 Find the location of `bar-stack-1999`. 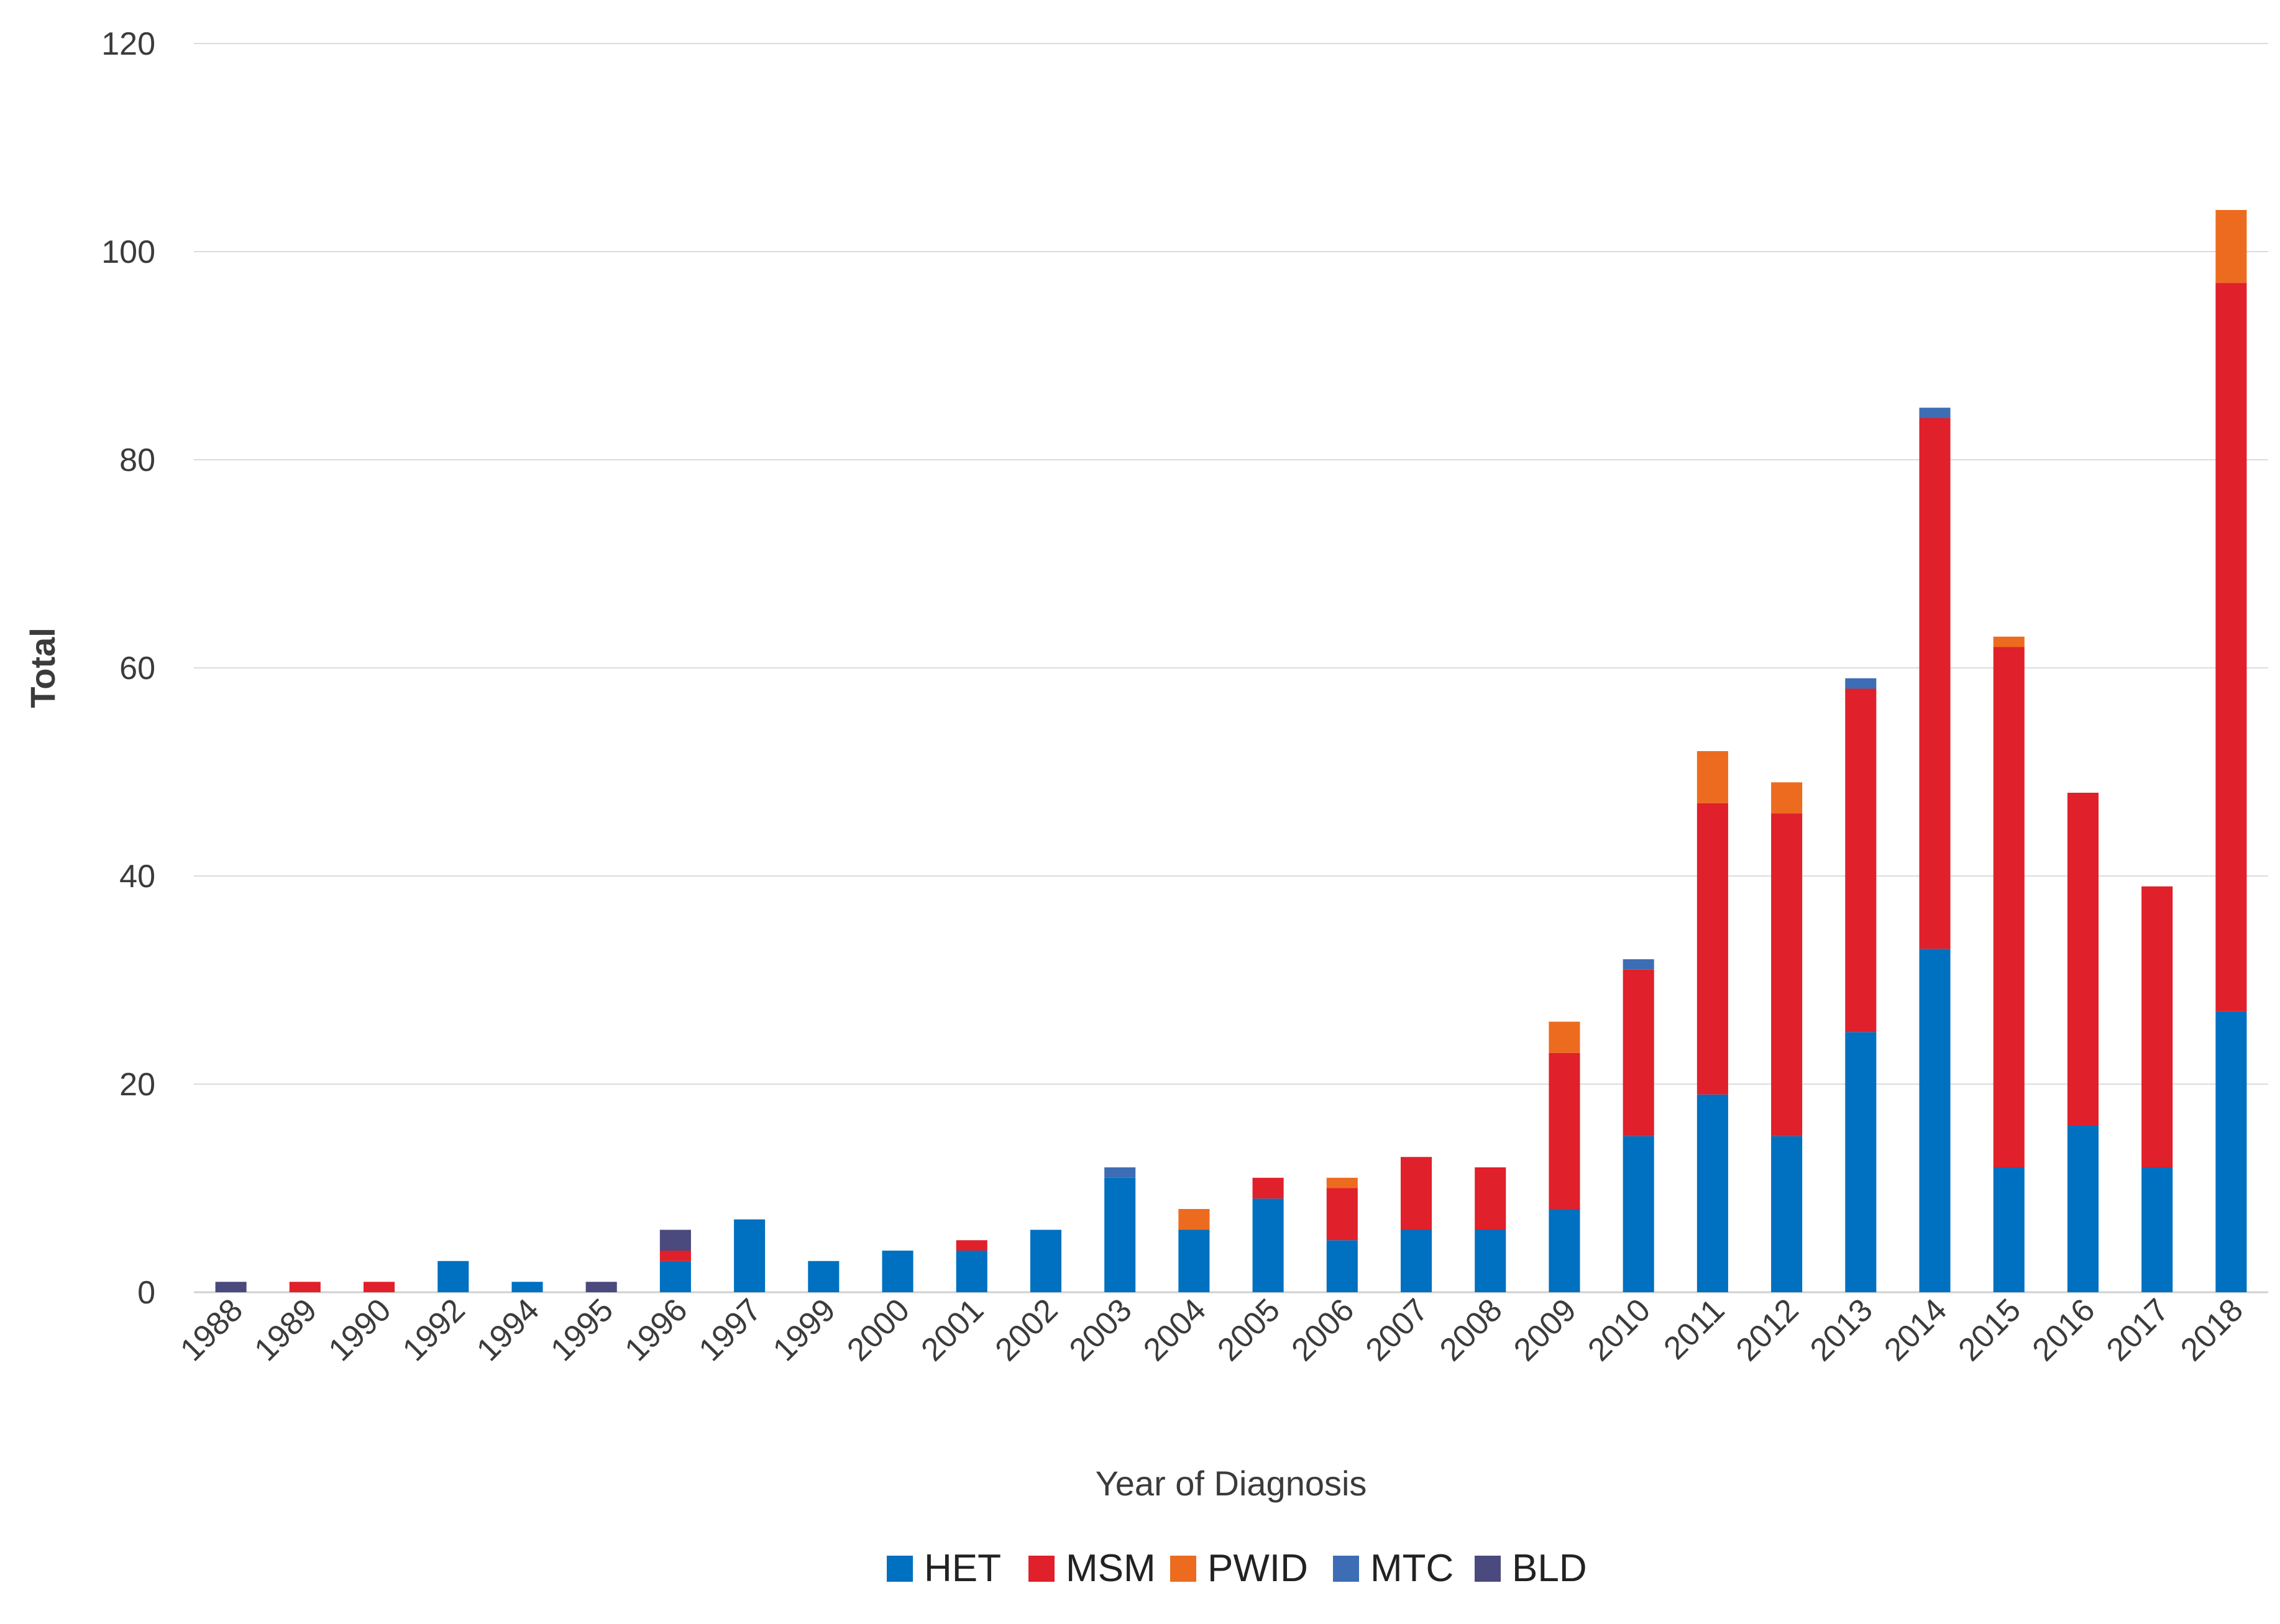

bar-stack-1999 is located at coordinates (824, 1276).